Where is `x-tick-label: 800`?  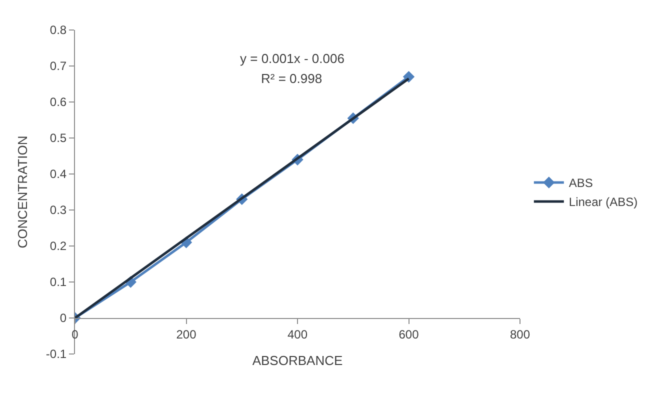
x-tick-label: 800 is located at coordinates (520, 334).